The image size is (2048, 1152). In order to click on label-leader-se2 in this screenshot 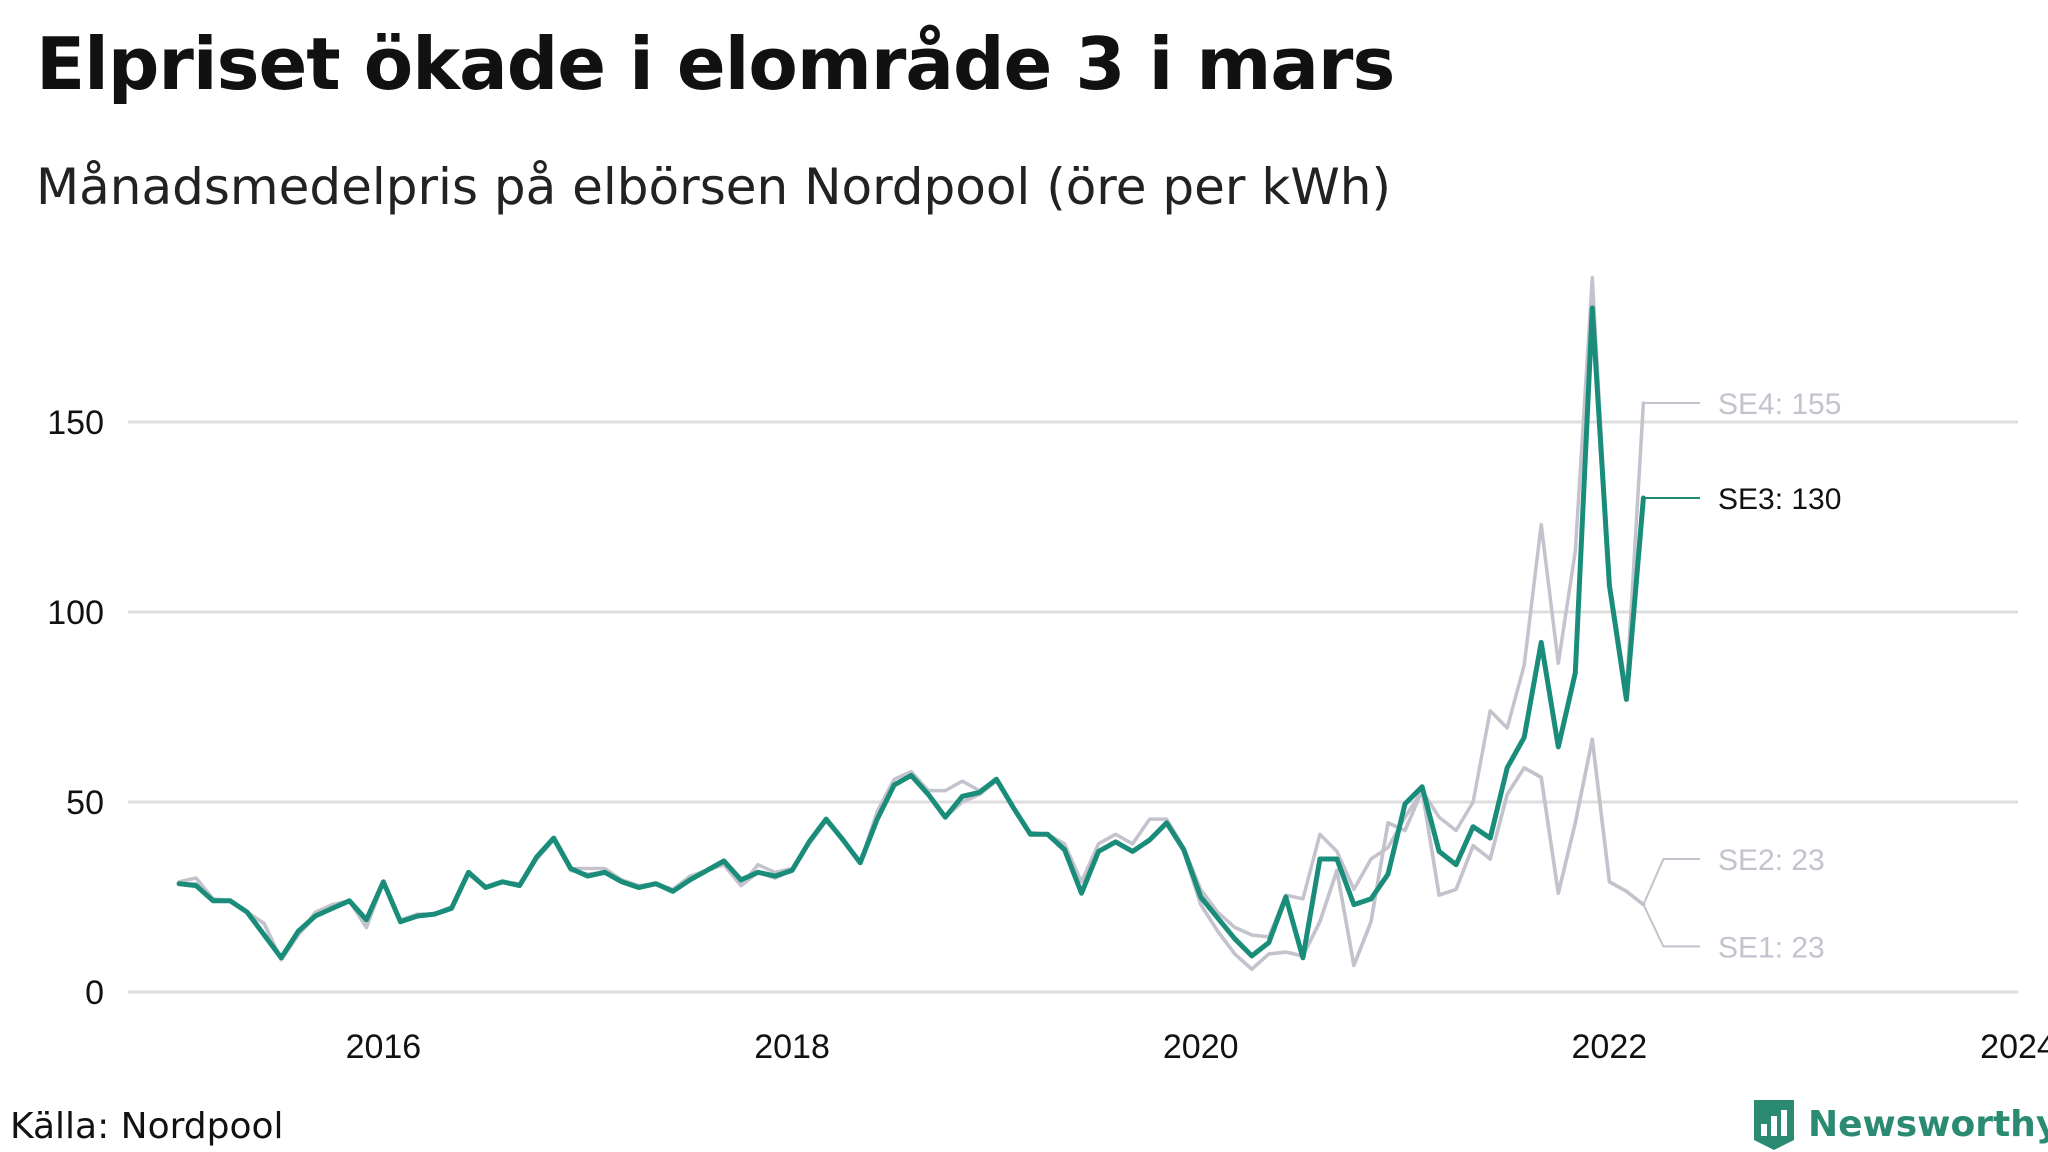, I will do `click(1671, 882)`.